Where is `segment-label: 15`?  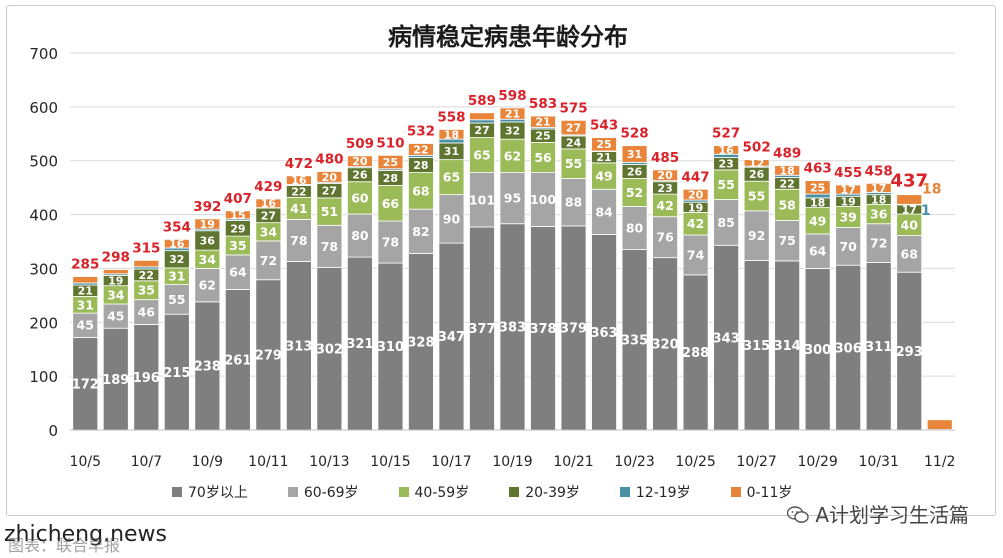
segment-label: 15 is located at coordinates (237, 215).